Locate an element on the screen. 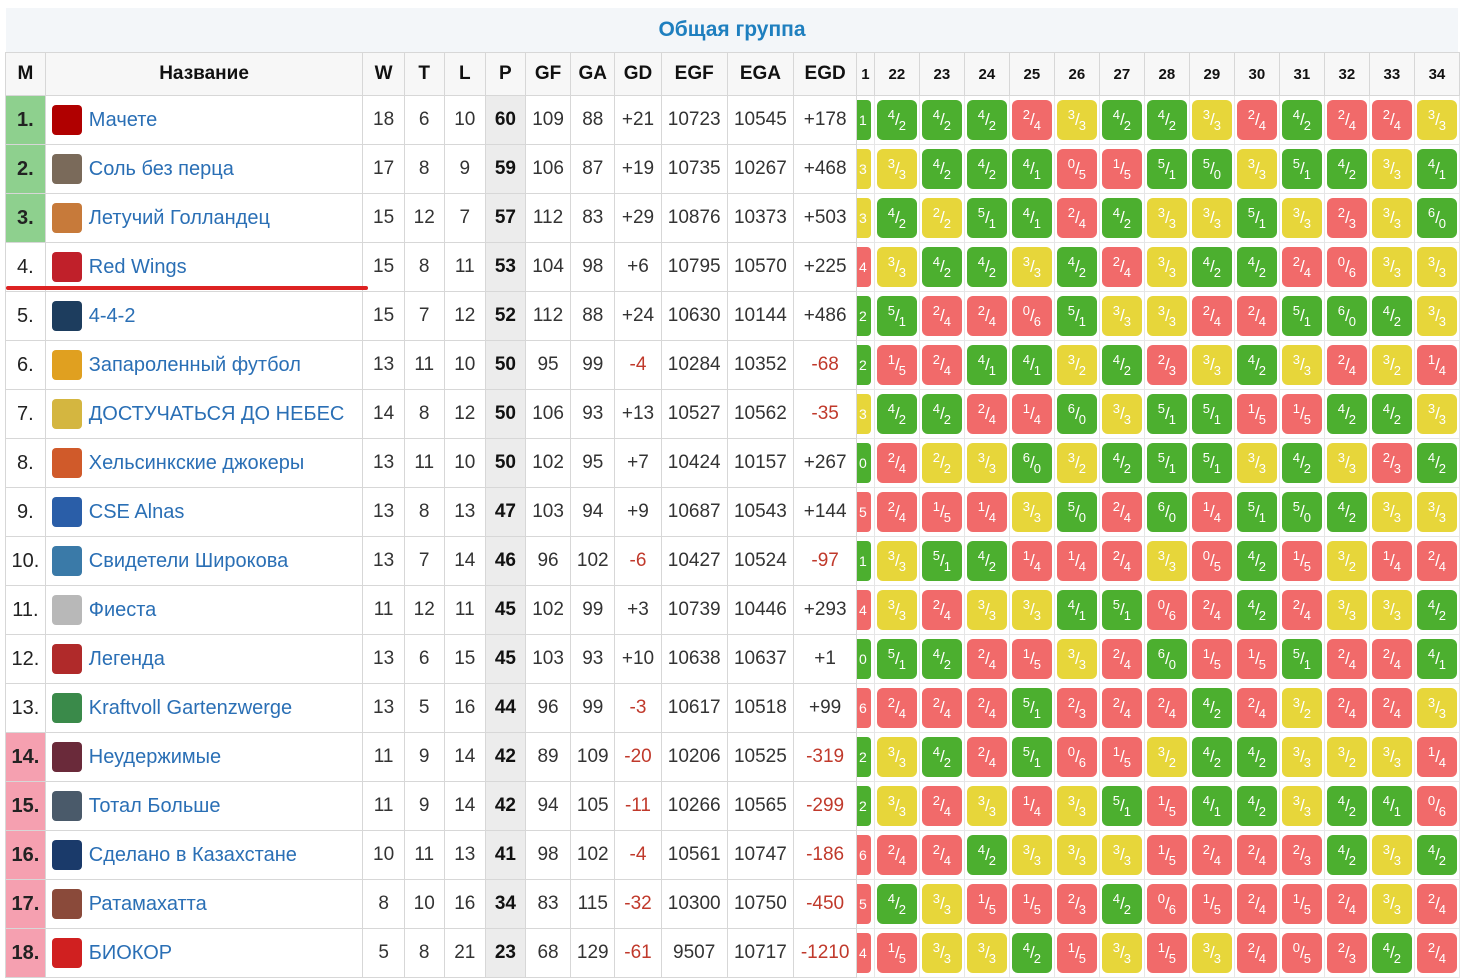 This screenshot has width=1460, height=978. team-link: Red Wings is located at coordinates (137, 266).